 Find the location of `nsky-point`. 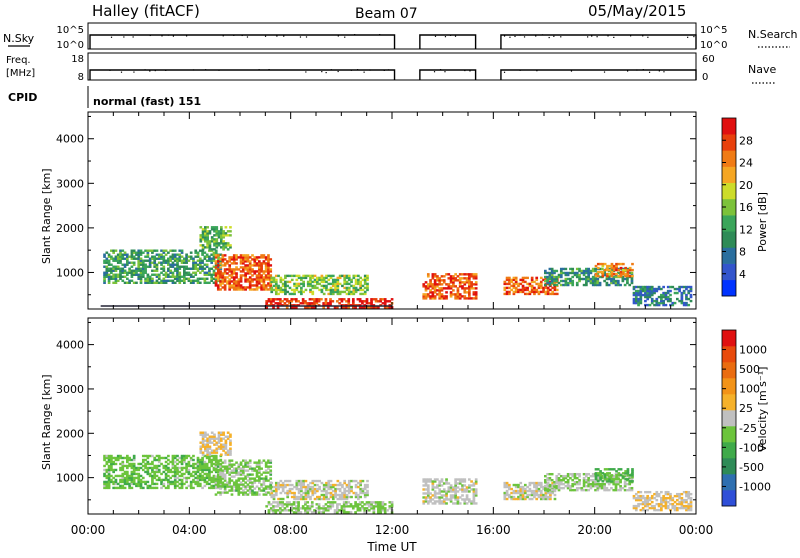

nsky-point is located at coordinates (694, 36).